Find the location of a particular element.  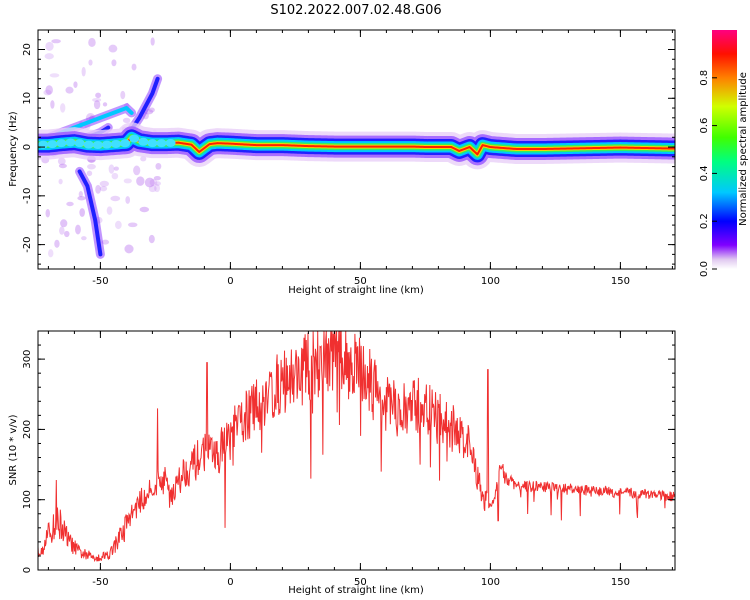

spectrogram-xtick-label: 50 is located at coordinates (360, 281).